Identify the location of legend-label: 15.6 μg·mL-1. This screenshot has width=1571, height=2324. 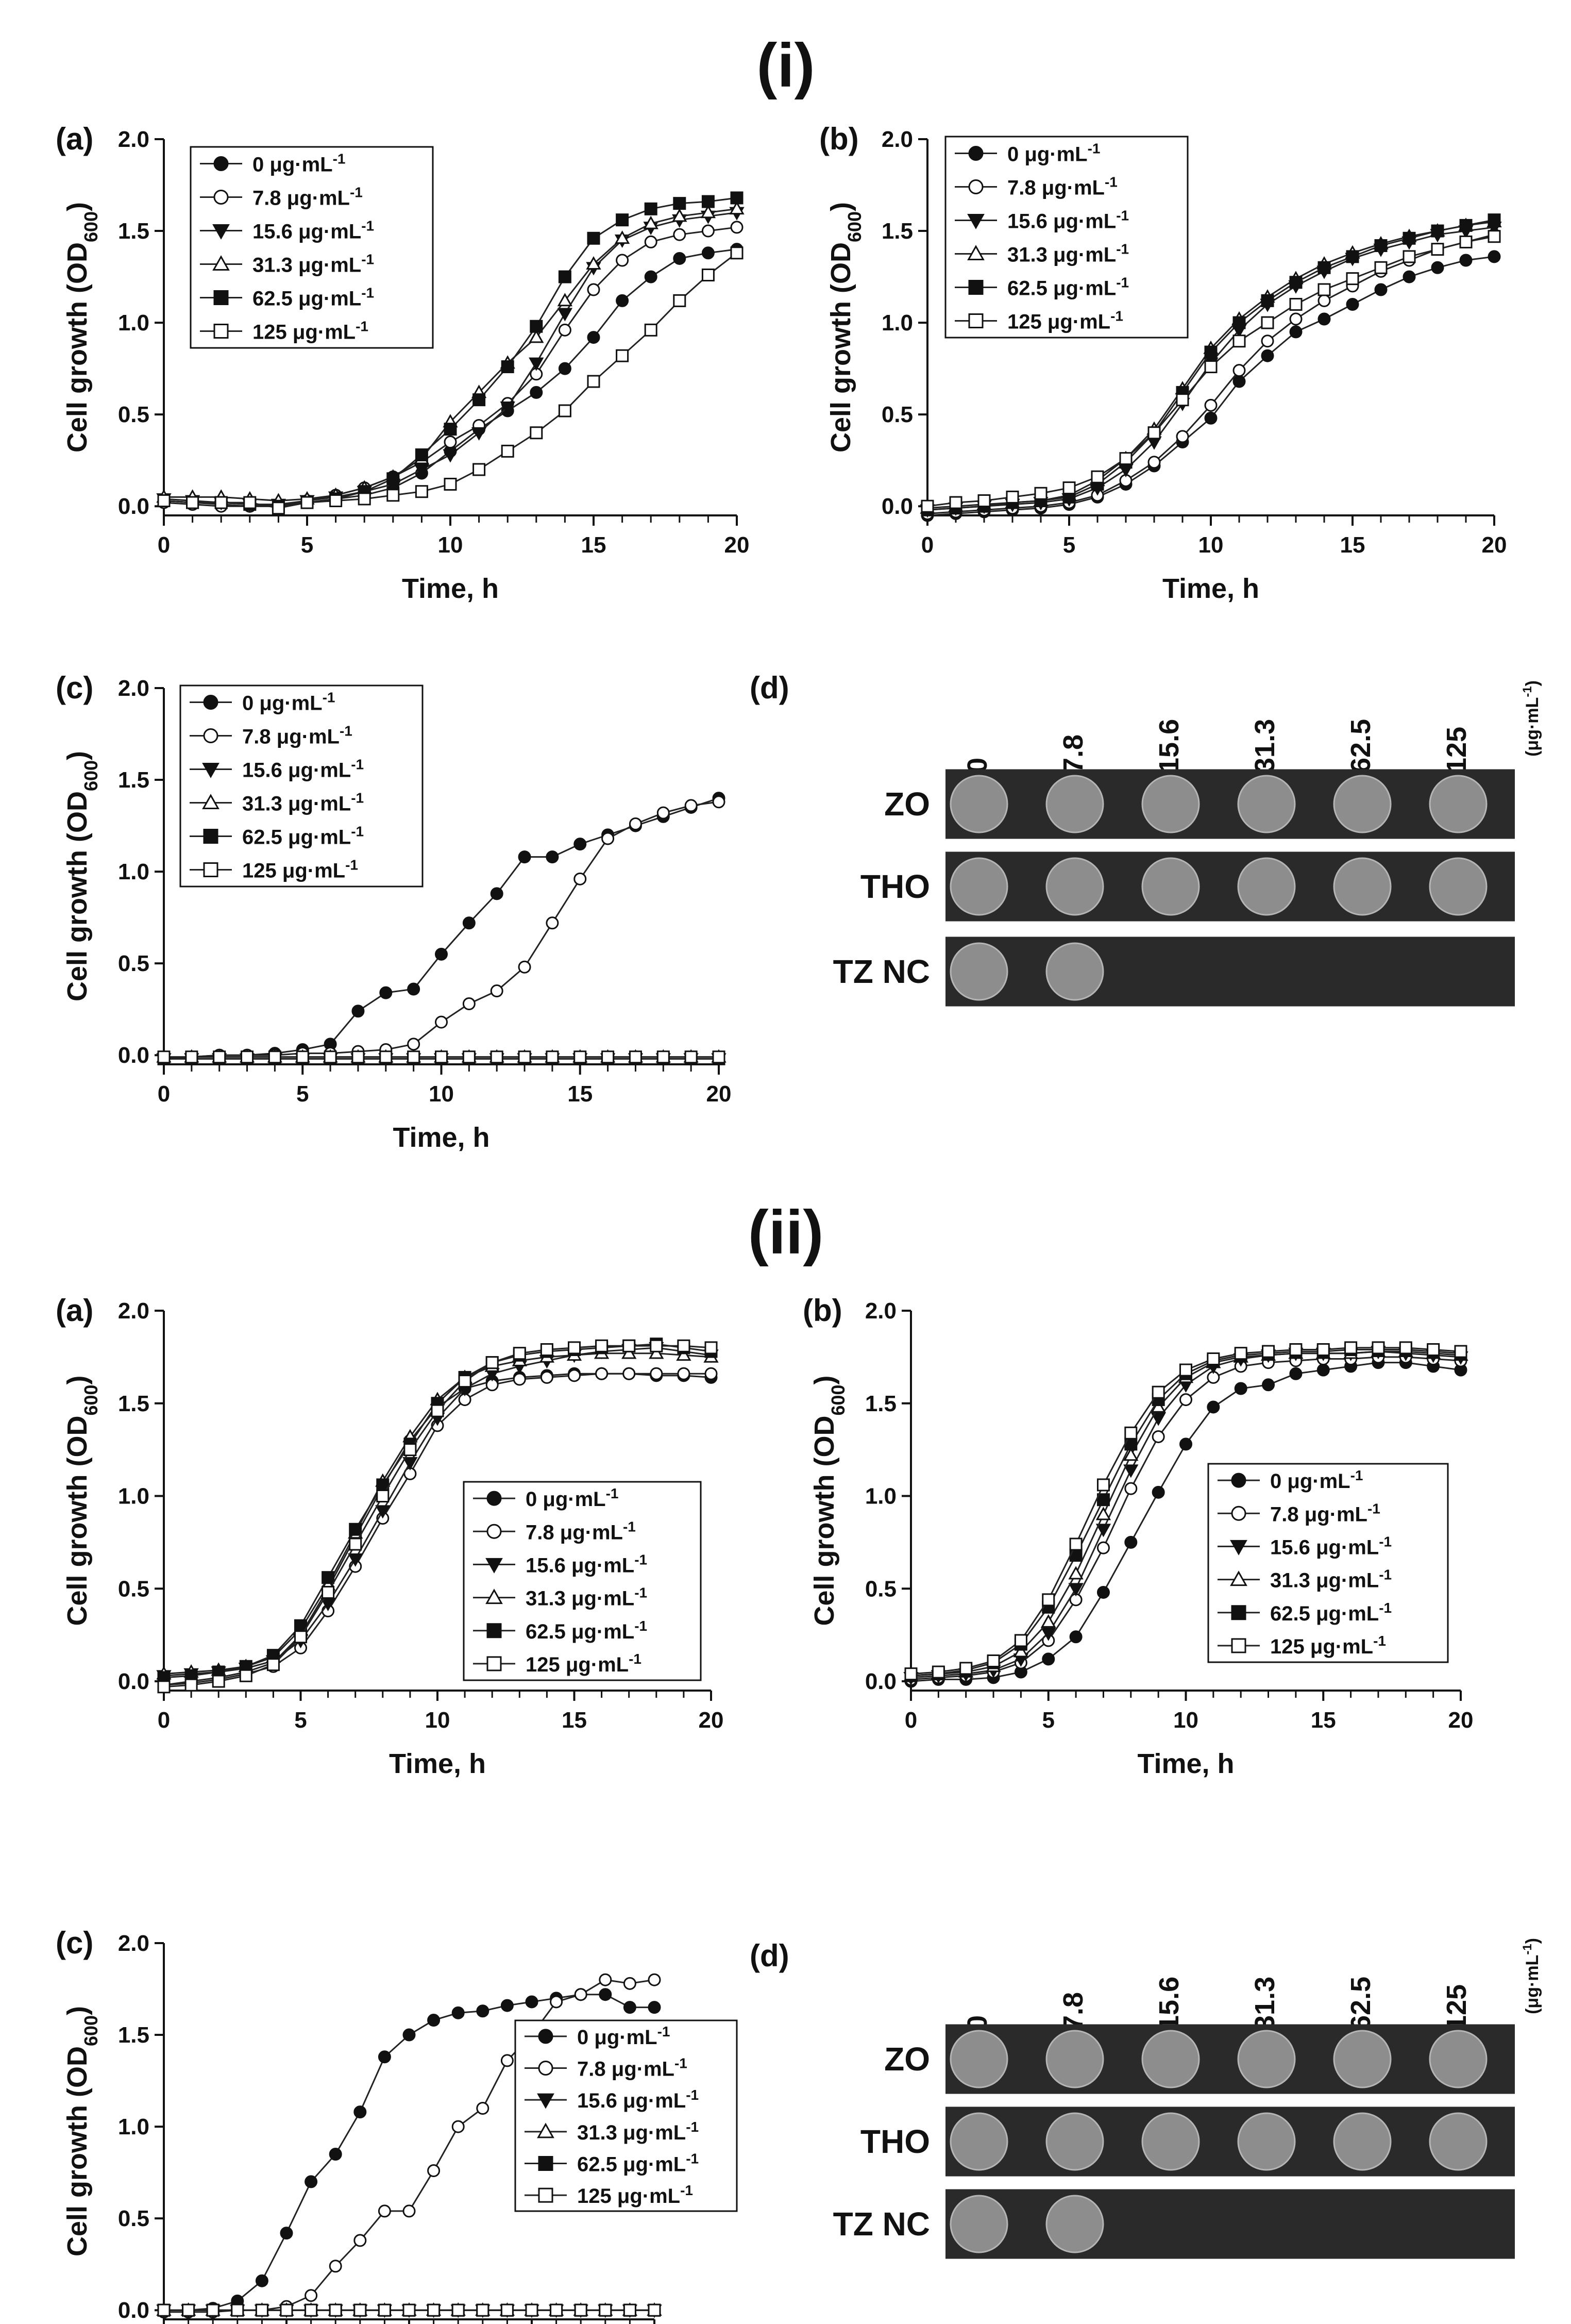
(586, 1564).